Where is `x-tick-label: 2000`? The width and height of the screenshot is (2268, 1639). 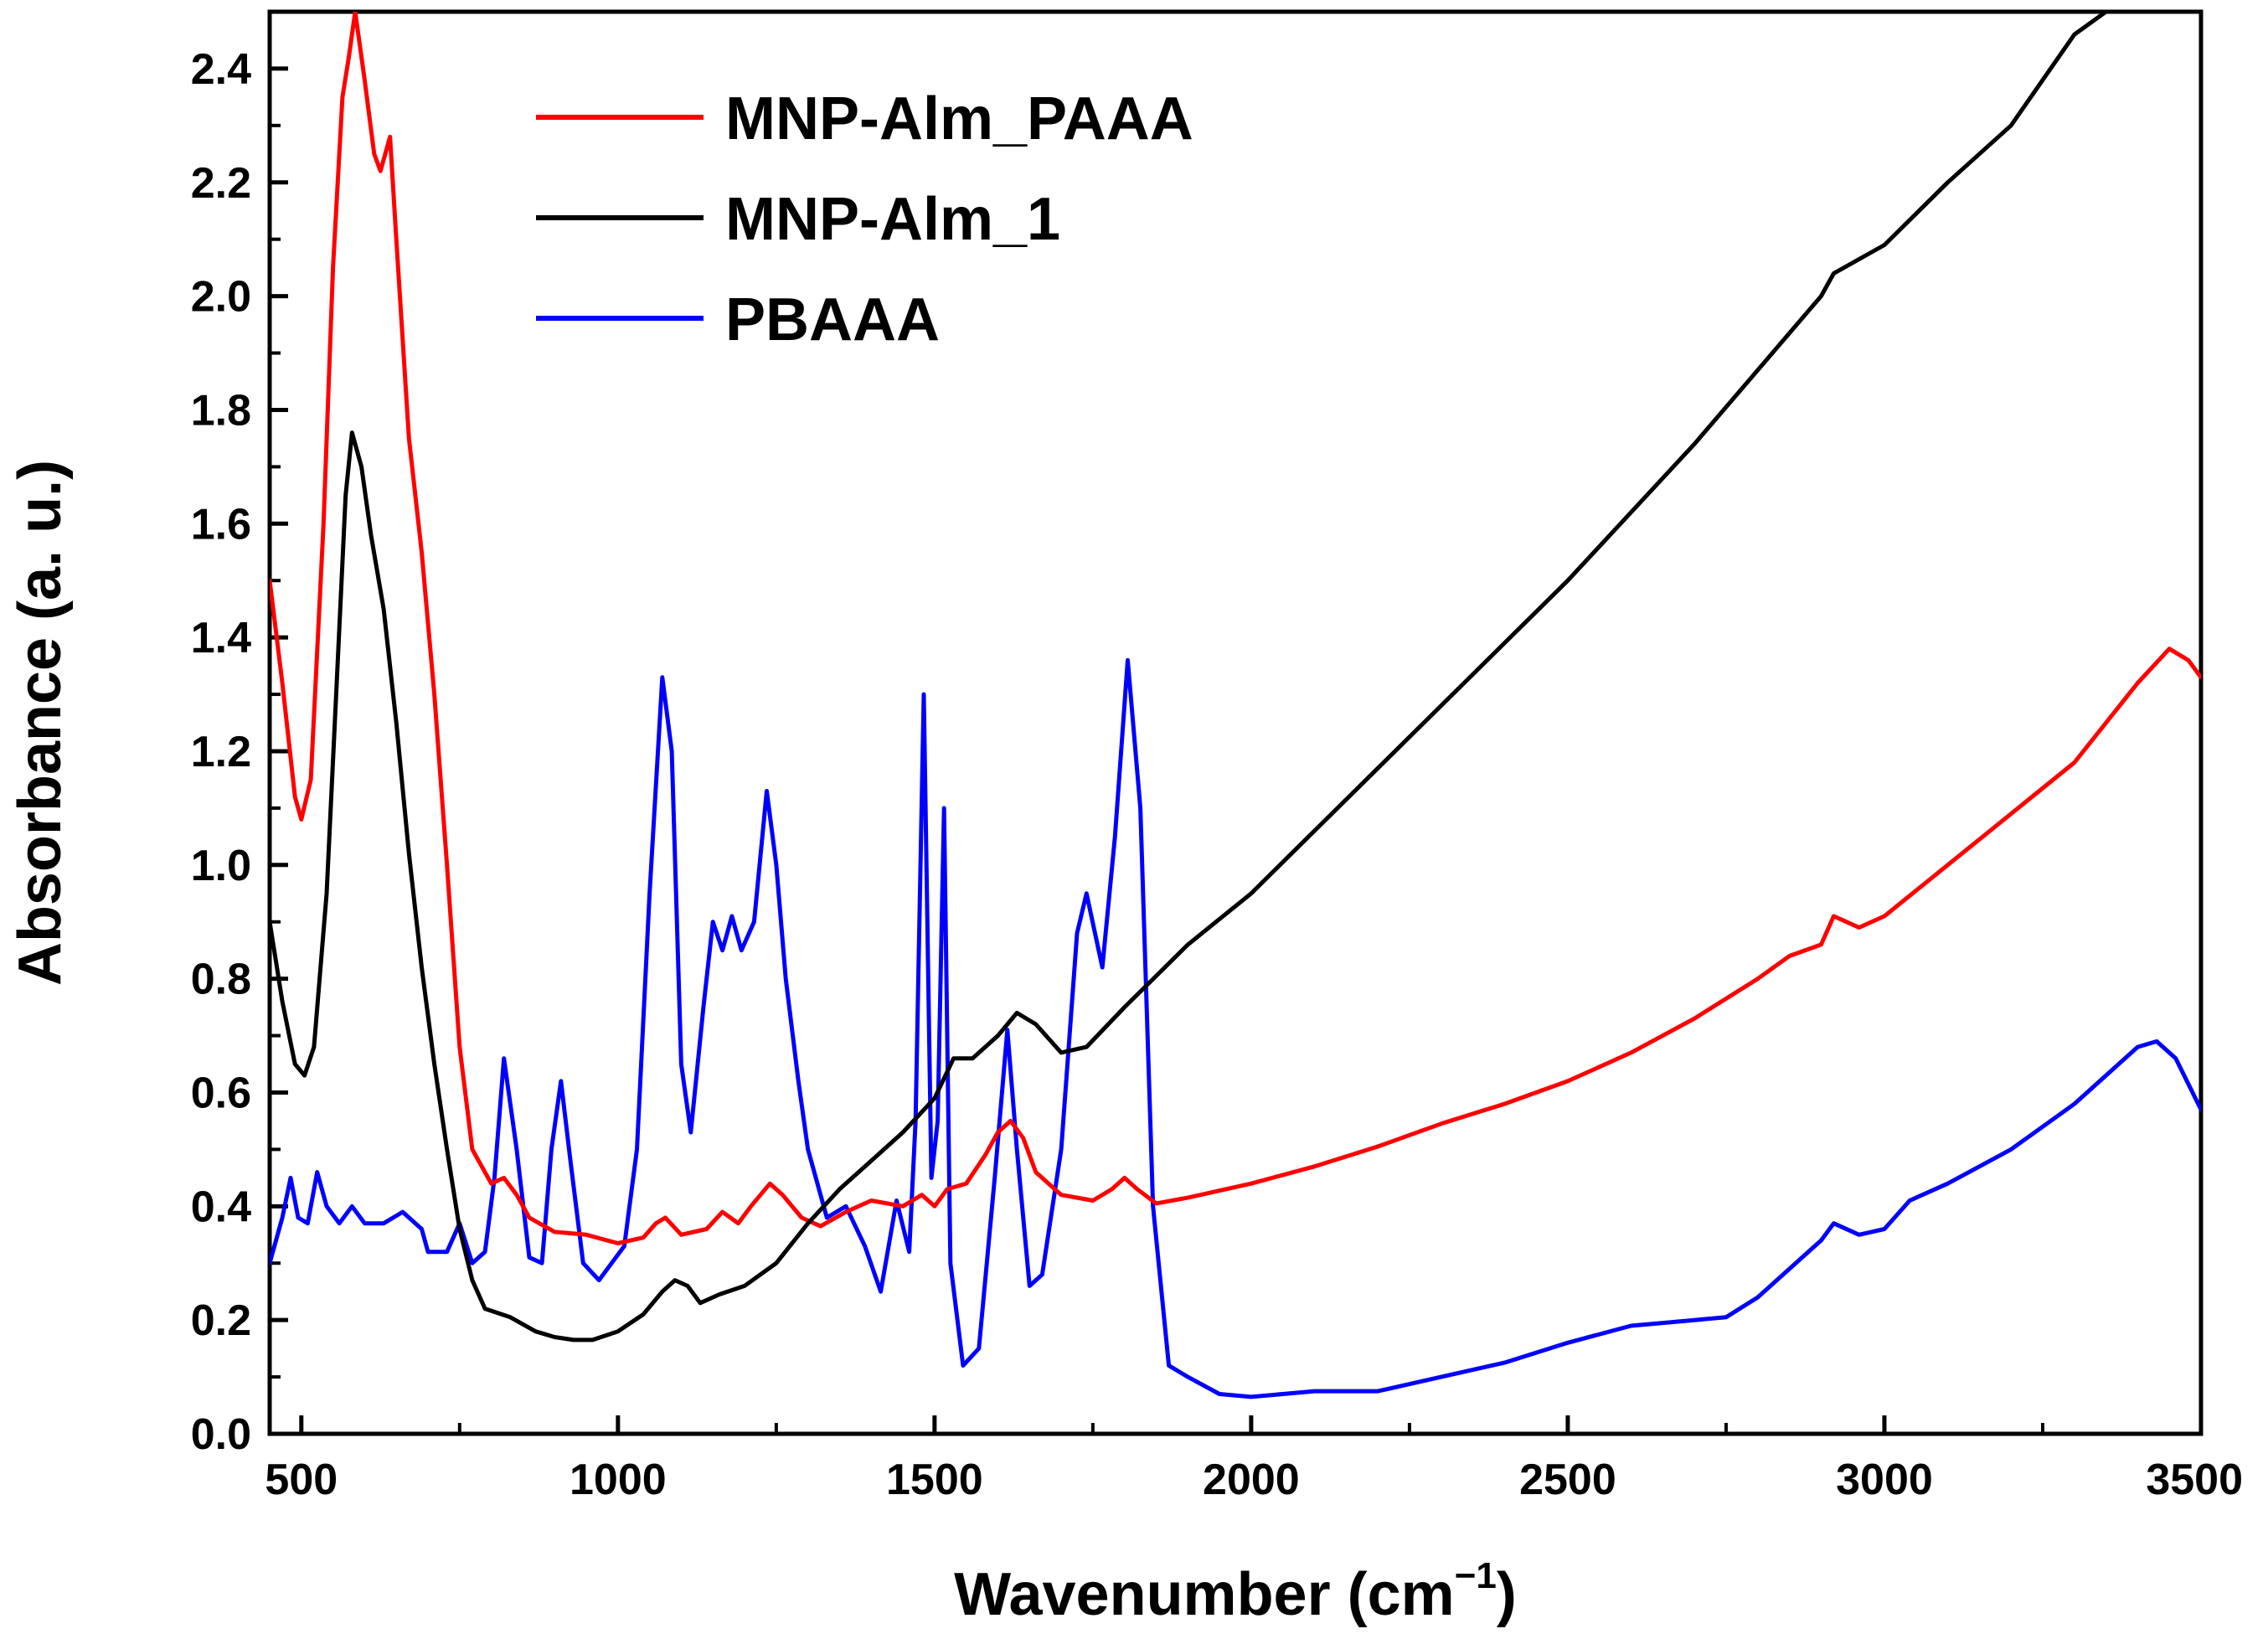 x-tick-label: 2000 is located at coordinates (1251, 1480).